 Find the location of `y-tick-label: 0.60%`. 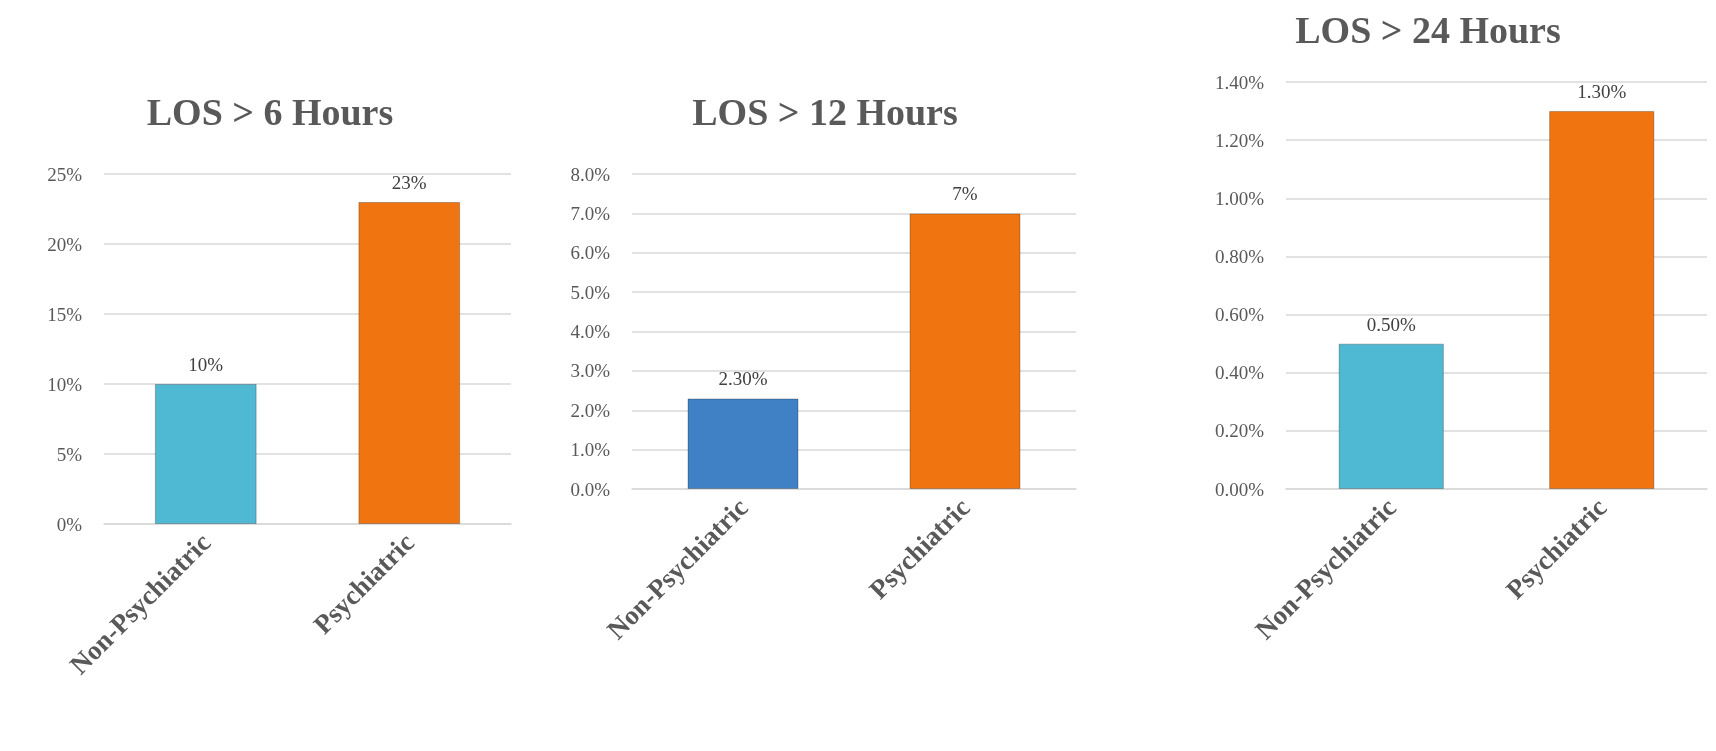

y-tick-label: 0.60% is located at coordinates (1239, 315).